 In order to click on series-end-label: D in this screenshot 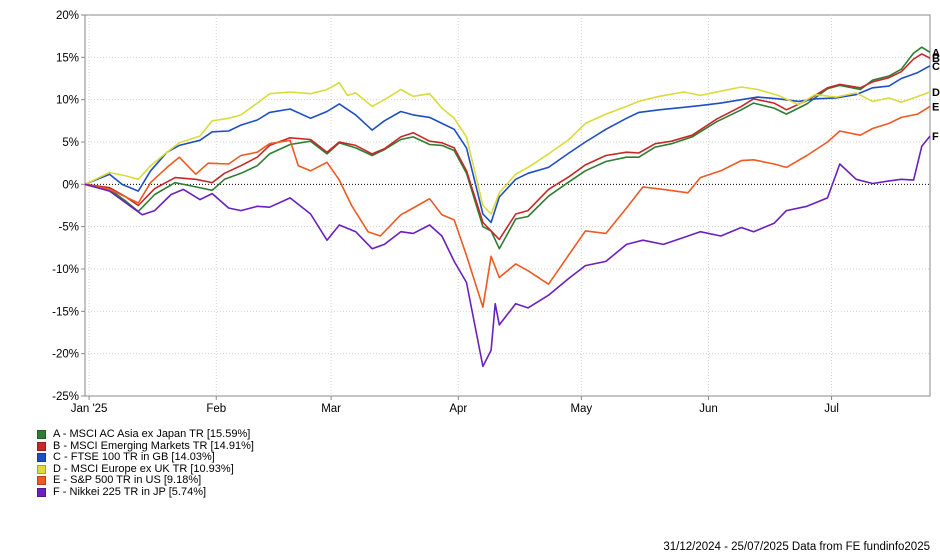, I will do `click(936, 93)`.